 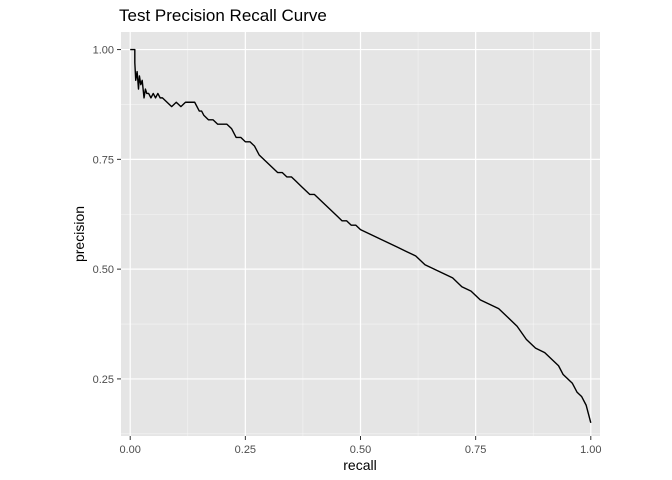 I want to click on x-tick-label: 0.75, so click(x=475, y=450).